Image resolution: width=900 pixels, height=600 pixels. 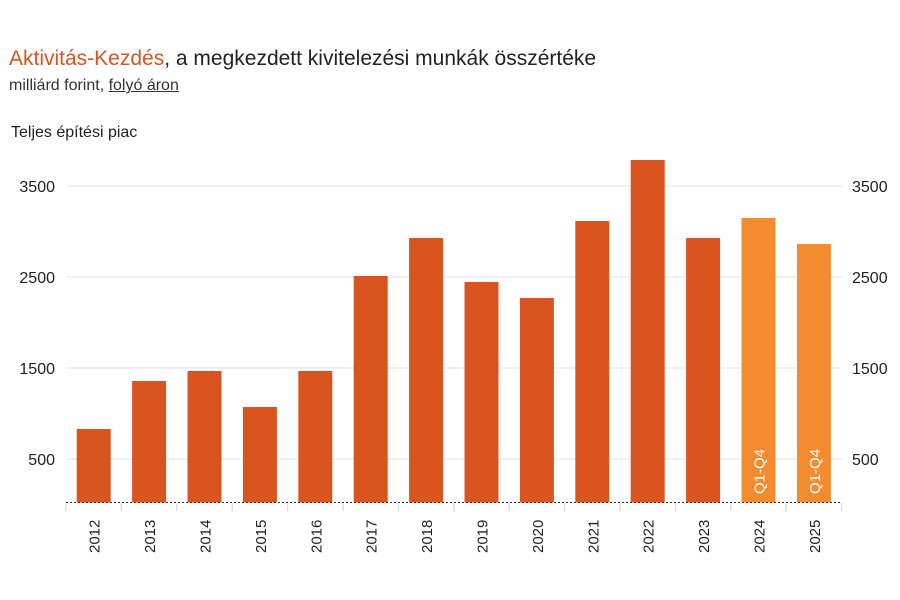 What do you see at coordinates (647, 331) in the screenshot?
I see `bar-2022` at bounding box center [647, 331].